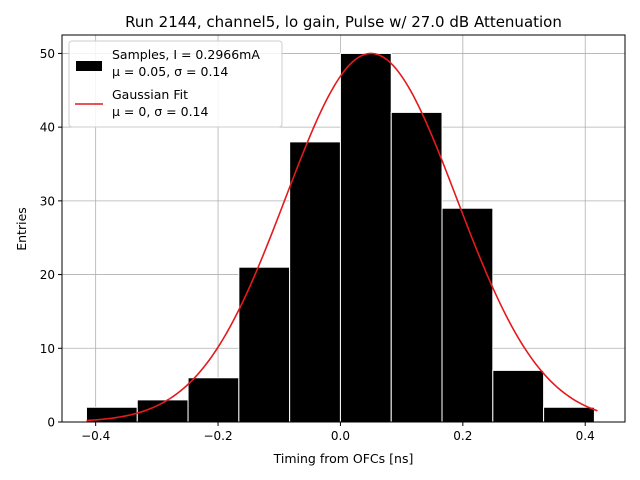 This screenshot has width=640, height=480. I want to click on x-tick-label-4: 0.4, so click(585, 436).